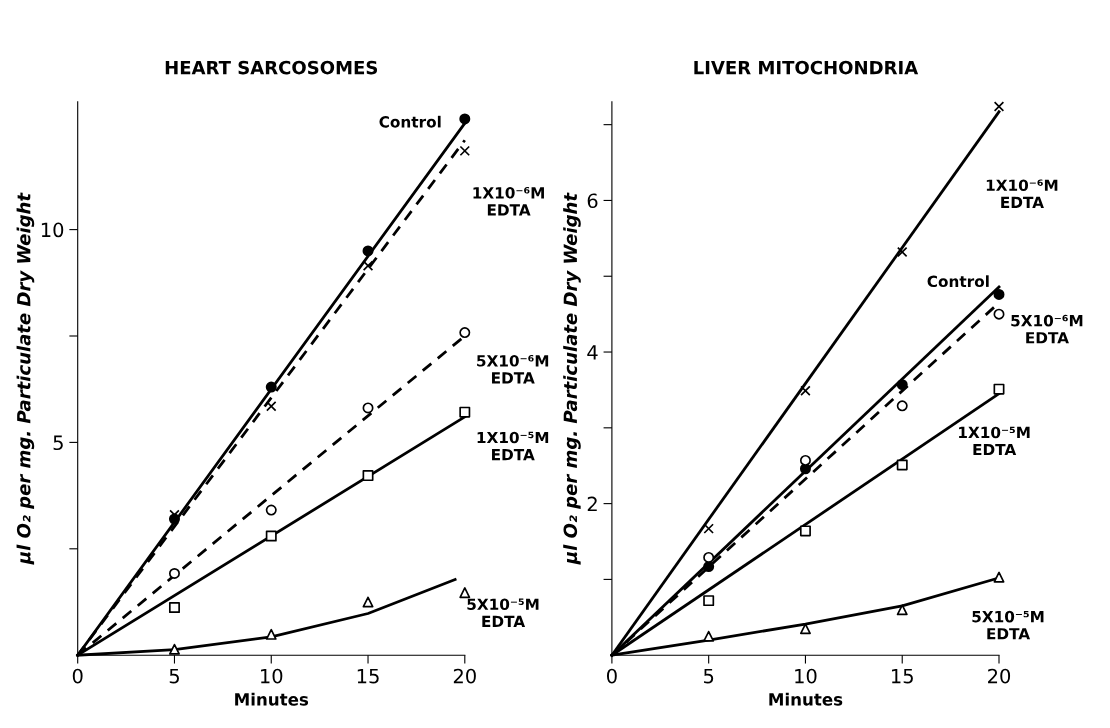 The width and height of the screenshot is (1110, 728). What do you see at coordinates (806, 67) in the screenshot?
I see `chart-title: LIVER MITOCHONDRIA` at bounding box center [806, 67].